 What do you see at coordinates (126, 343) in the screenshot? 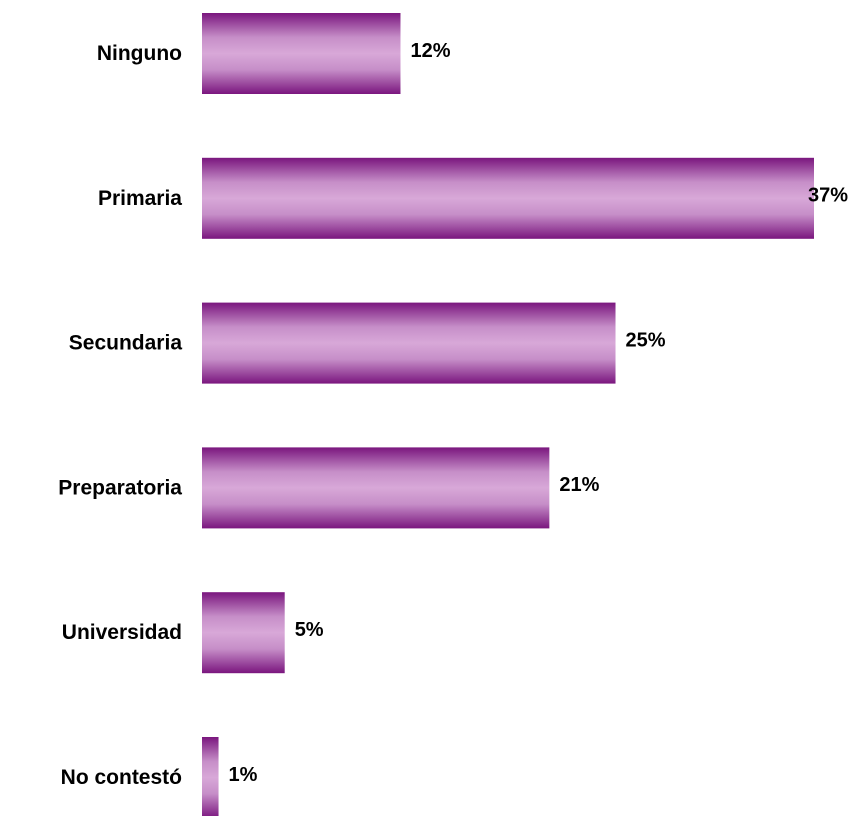
I see `category-label: Secundaria` at bounding box center [126, 343].